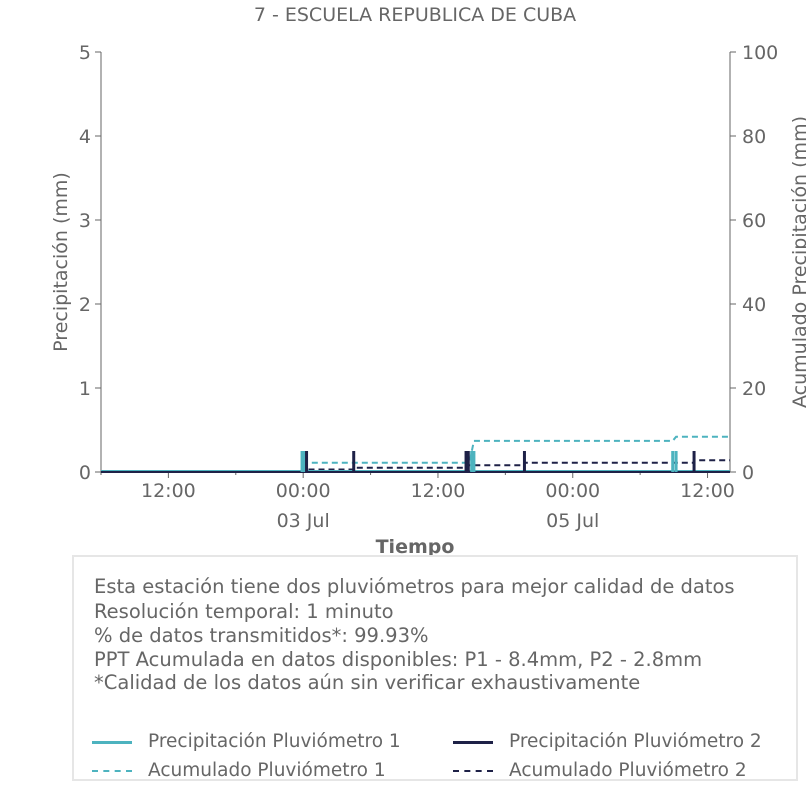  Describe the element at coordinates (274, 741) in the screenshot. I see `legend-label-precip-1: Precipitación Pluviómetro 1` at that location.